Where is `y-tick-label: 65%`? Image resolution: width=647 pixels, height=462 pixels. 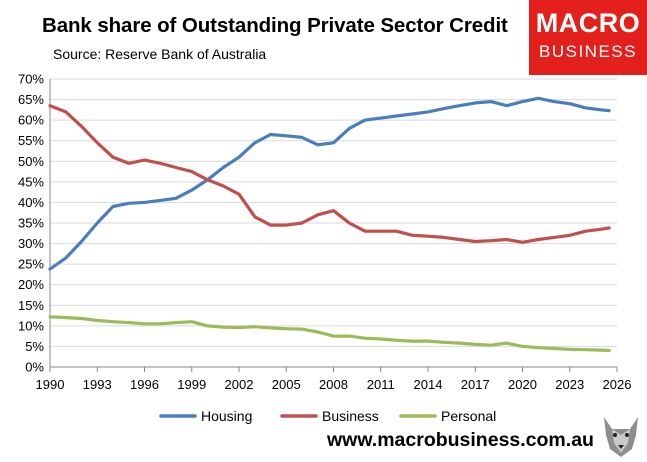 y-tick-label: 65% is located at coordinates (31, 99).